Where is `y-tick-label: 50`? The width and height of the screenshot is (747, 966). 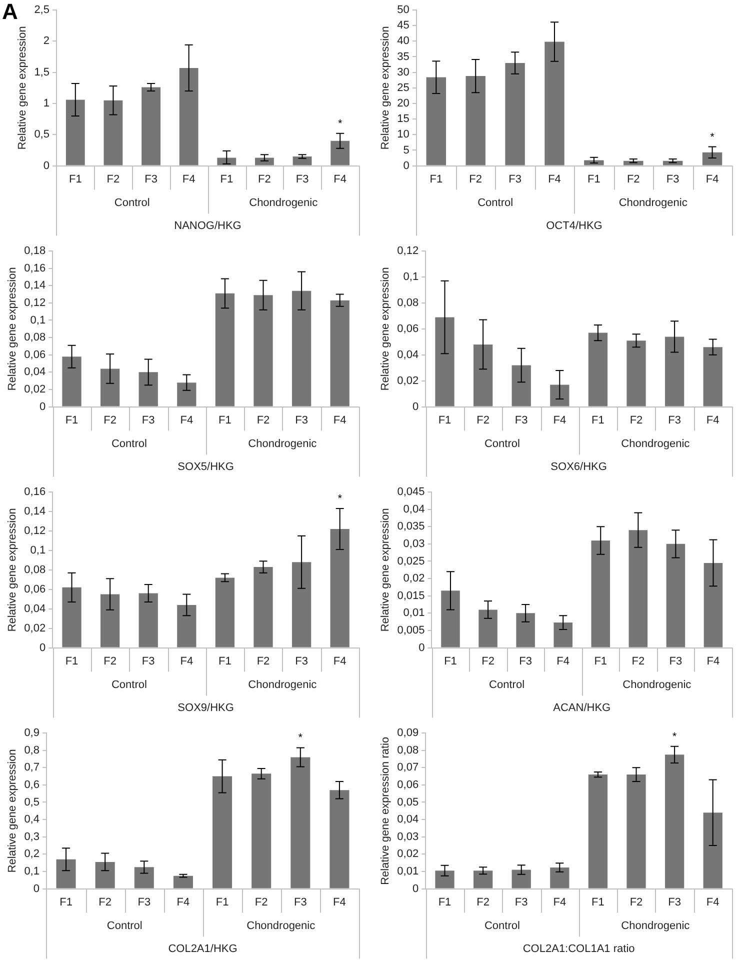 y-tick-label: 50 is located at coordinates (403, 10).